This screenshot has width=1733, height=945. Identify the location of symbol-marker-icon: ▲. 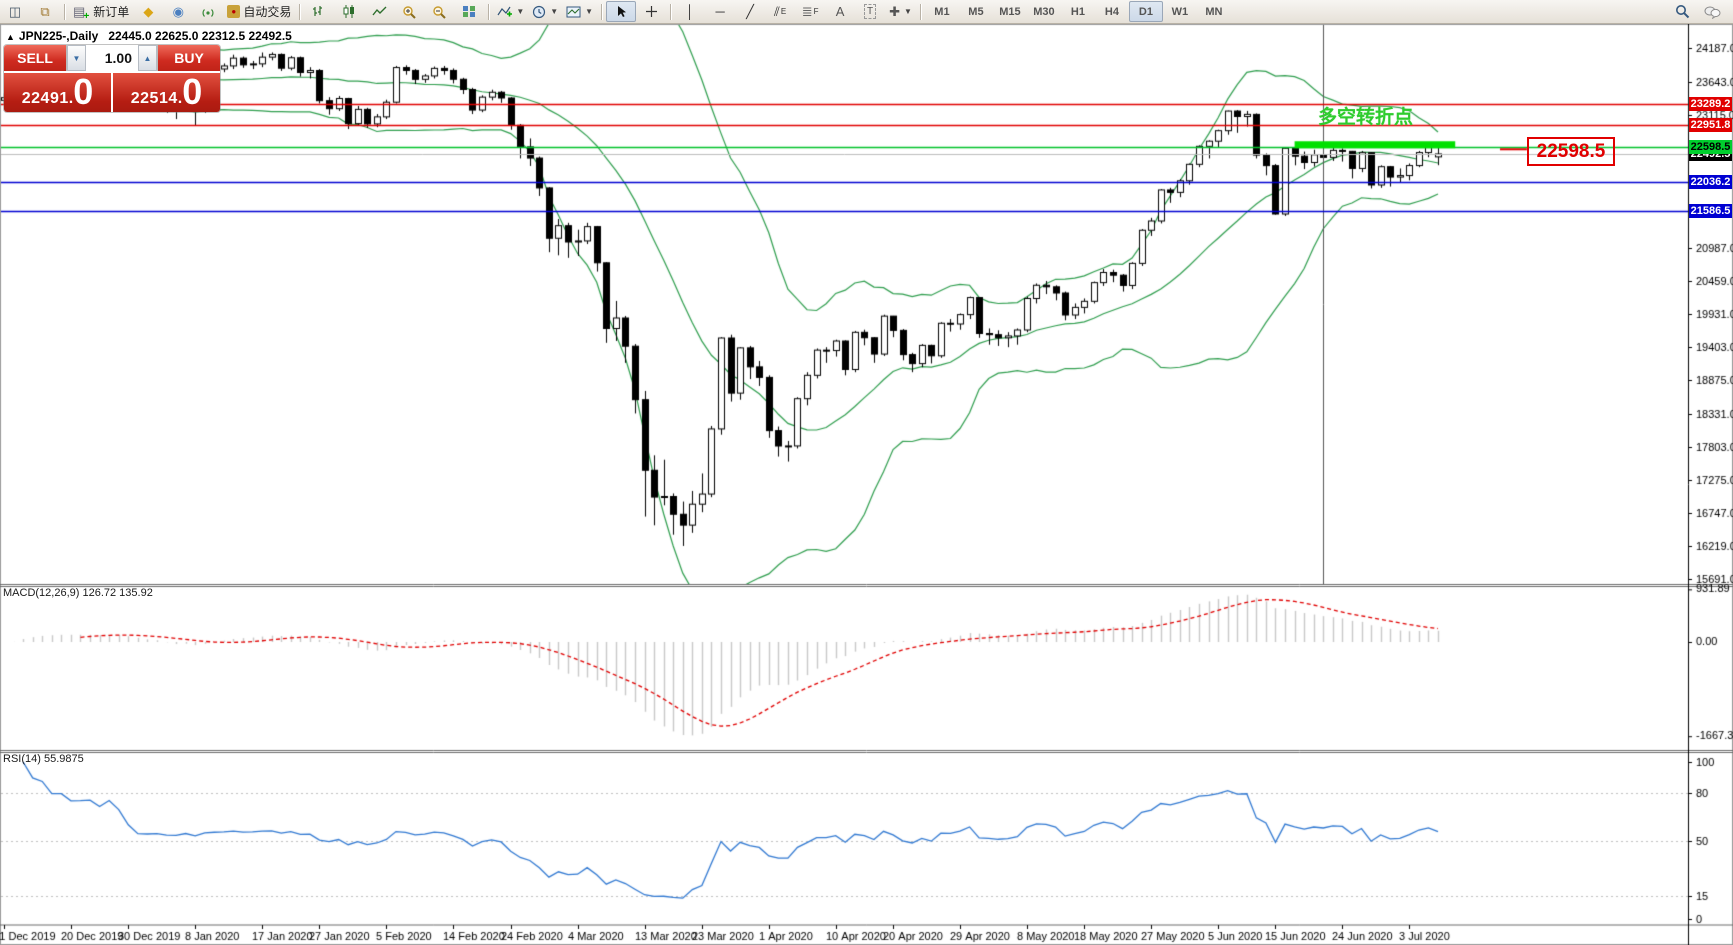
(10, 37).